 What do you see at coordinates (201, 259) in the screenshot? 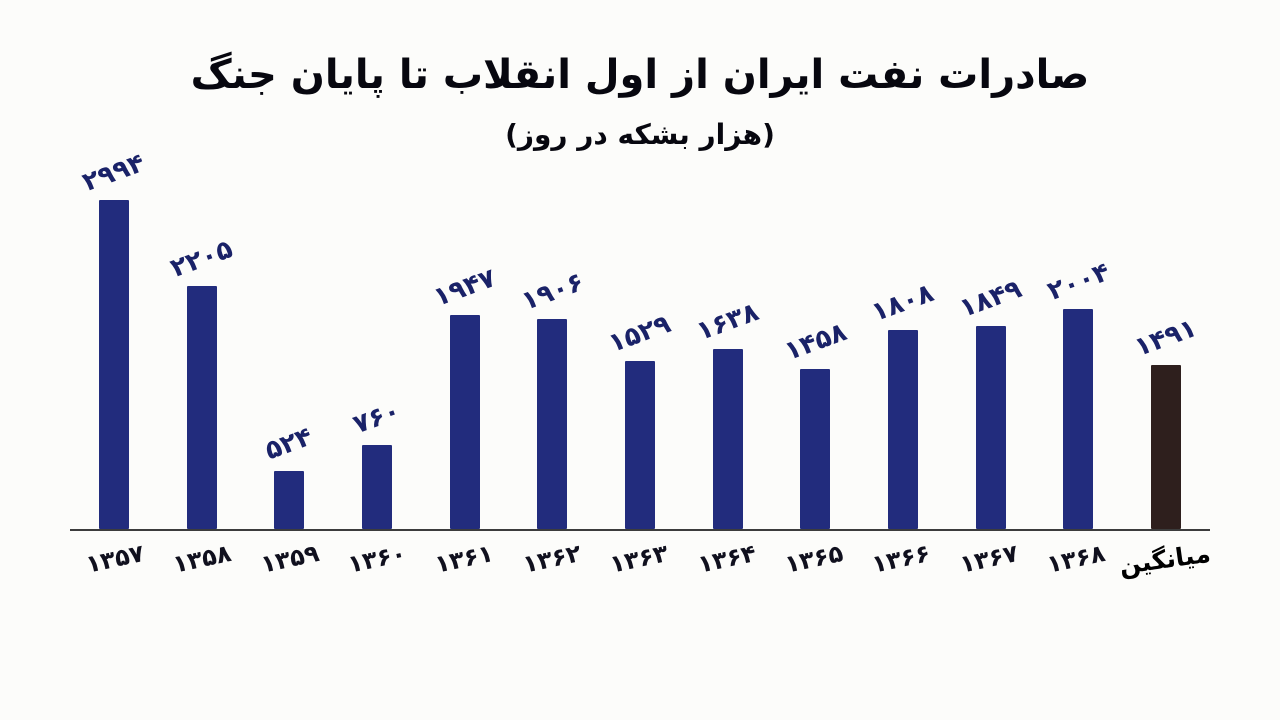
I see `bar-value-label: ۲۲۰۵` at bounding box center [201, 259].